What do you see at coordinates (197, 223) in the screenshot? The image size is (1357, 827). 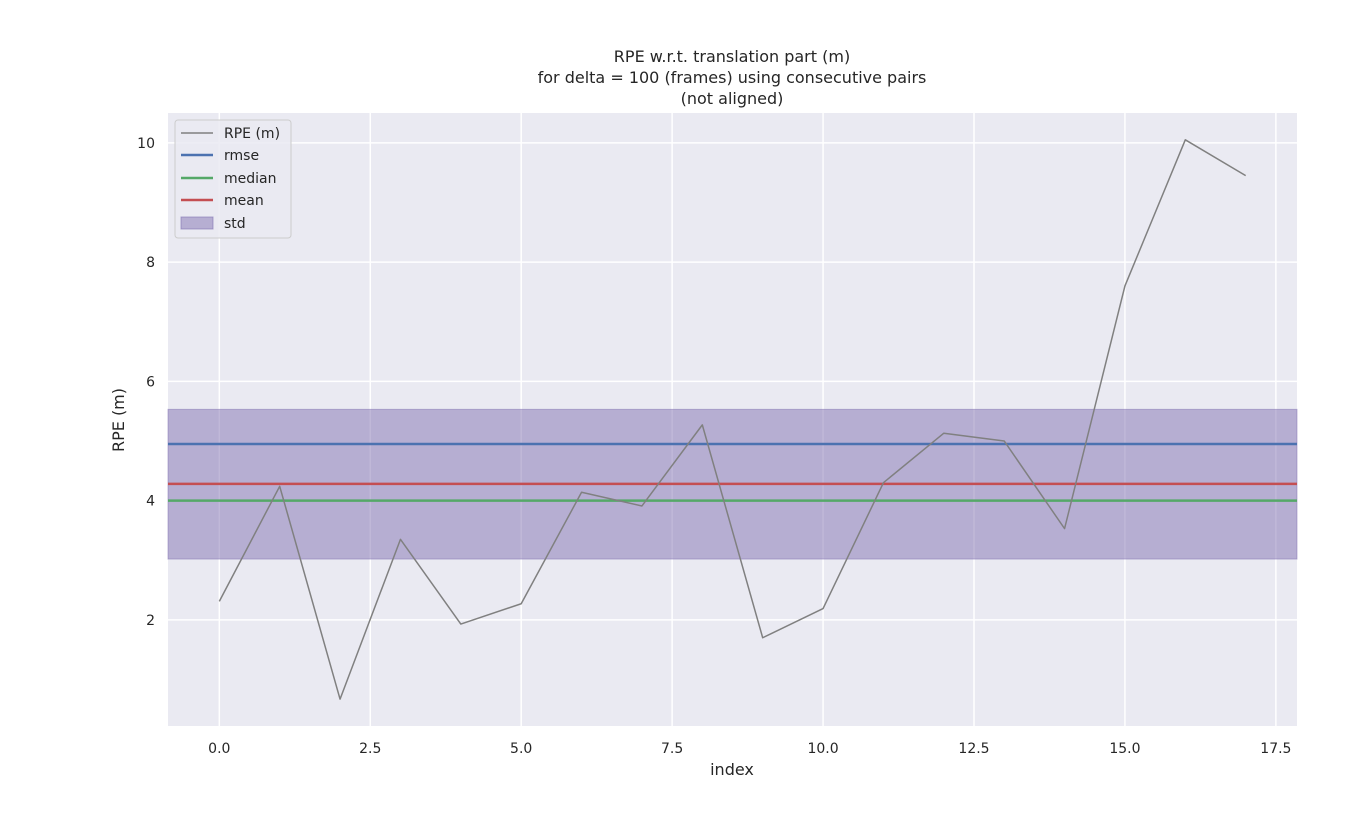 I see `legend-swatch-std` at bounding box center [197, 223].